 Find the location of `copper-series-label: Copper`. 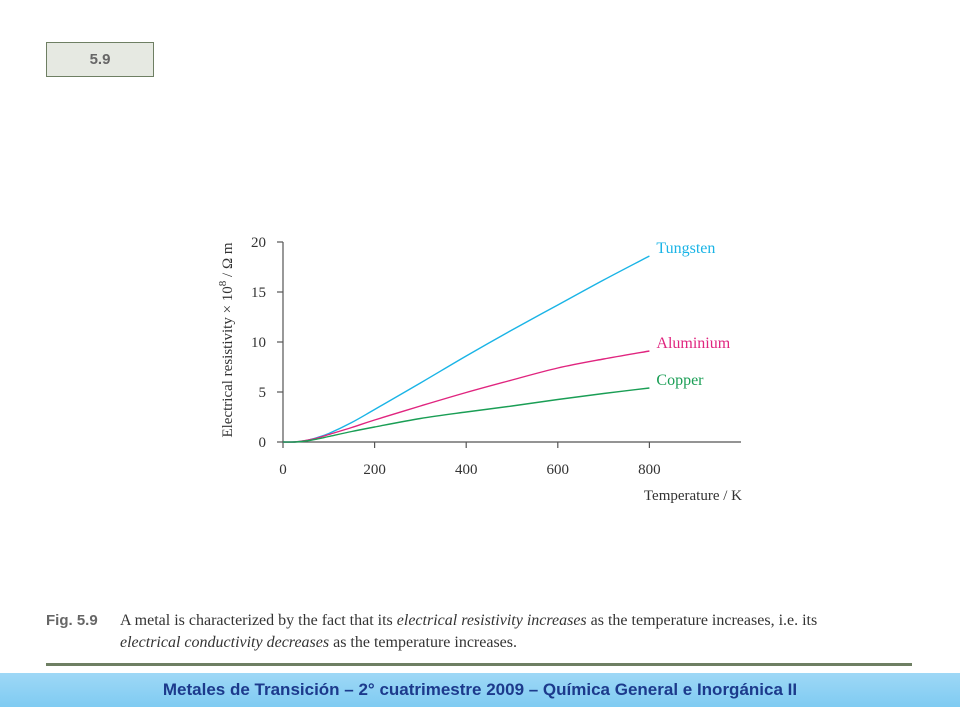

copper-series-label: Copper is located at coordinates (680, 380).